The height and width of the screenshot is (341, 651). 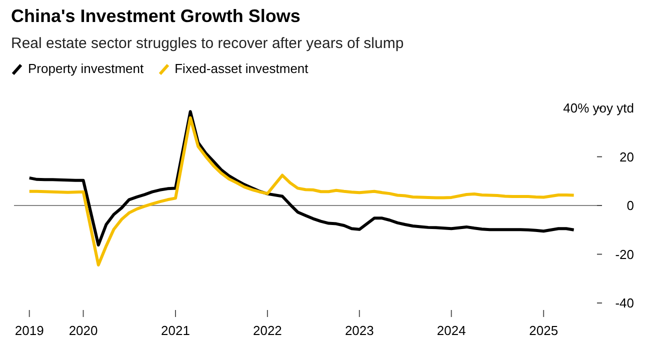 What do you see at coordinates (630, 206) in the screenshot?
I see `y-tick-label: 0` at bounding box center [630, 206].